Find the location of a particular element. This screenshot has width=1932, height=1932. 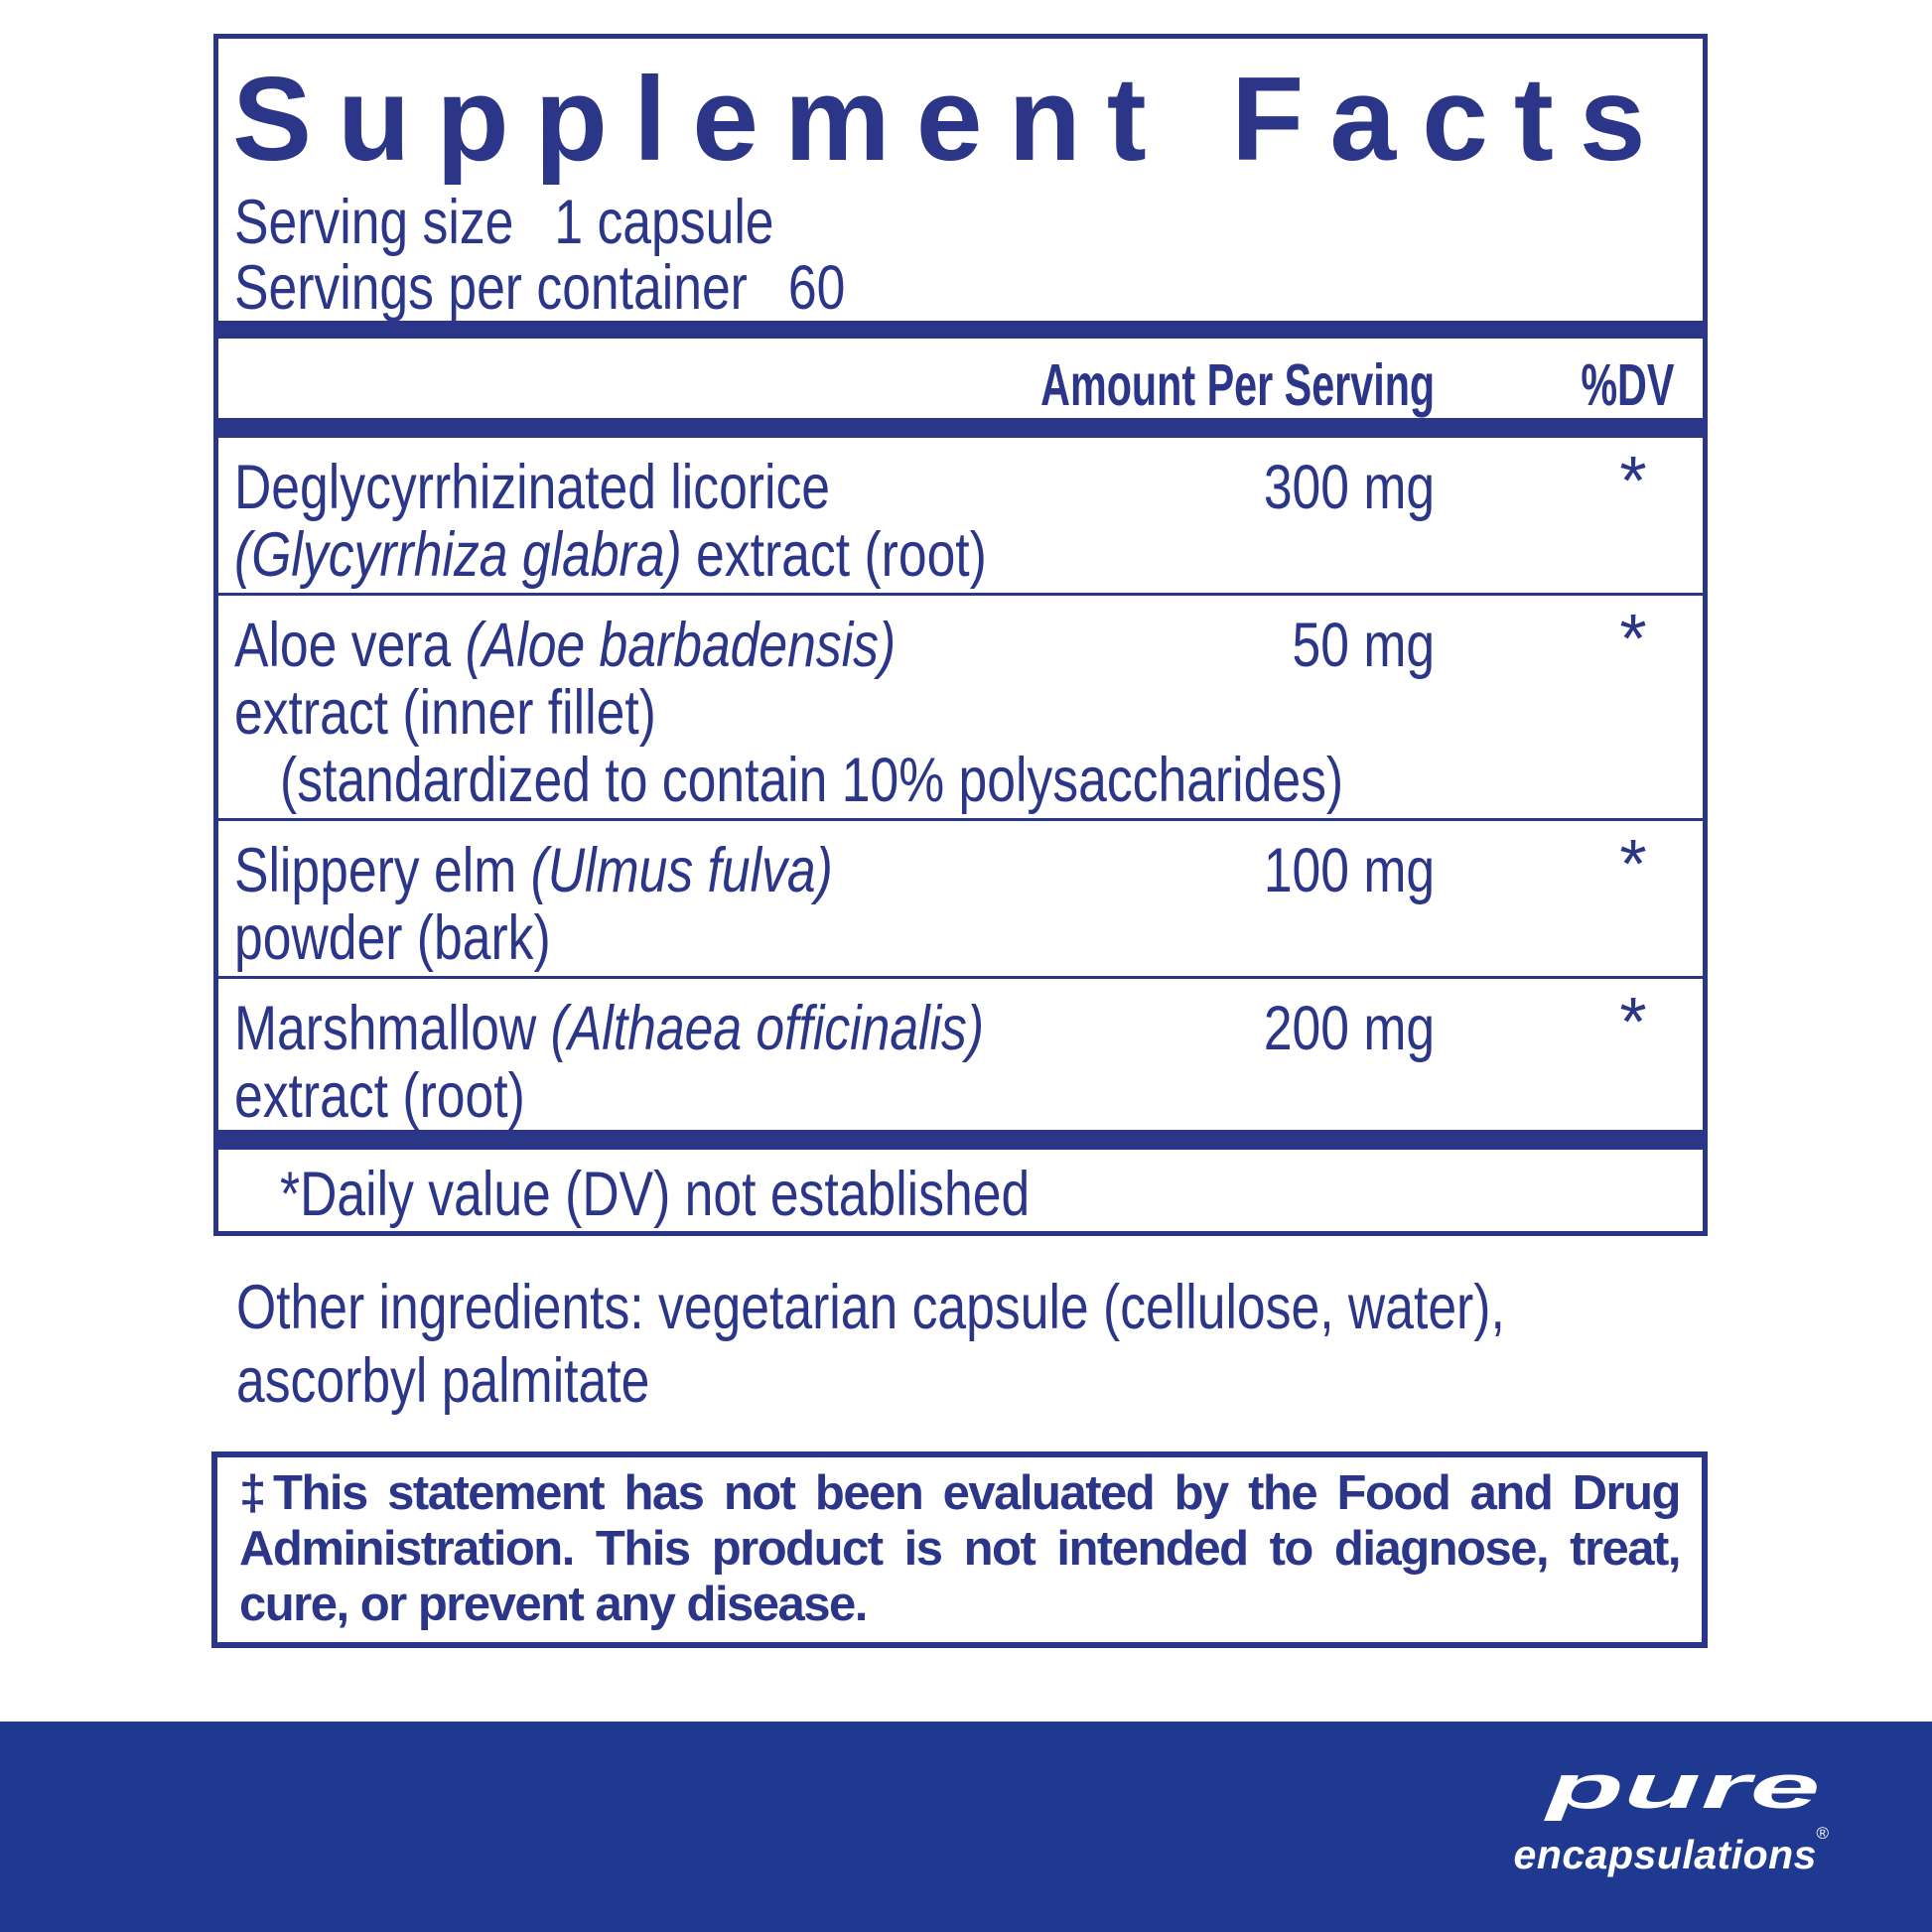

other-ingredients-line: ascorbyl palmitate is located at coordinates (443, 1381).